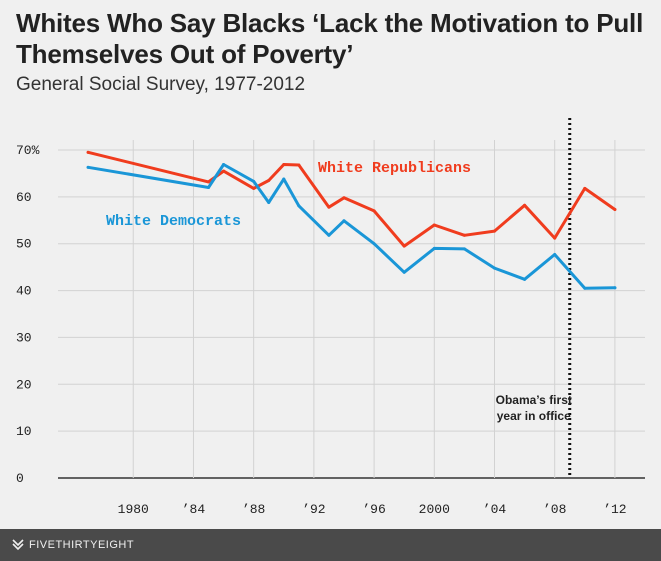  Describe the element at coordinates (534, 298) in the screenshot. I see `annotation-layer: Obama’s first year in office` at that location.